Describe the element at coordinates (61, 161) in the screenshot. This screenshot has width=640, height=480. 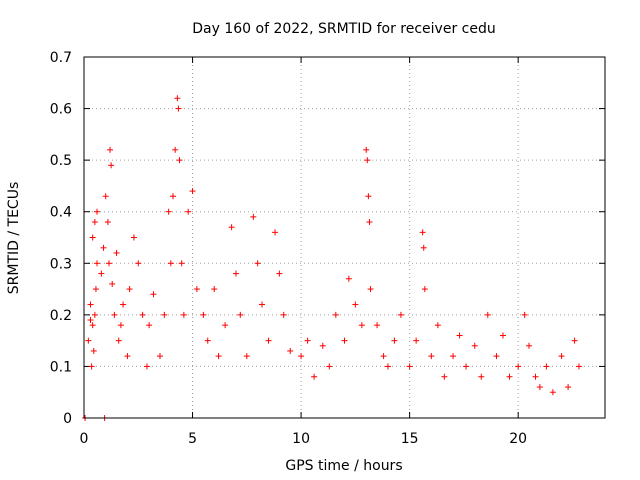
I see `y-tick-label: 0.5` at that location.